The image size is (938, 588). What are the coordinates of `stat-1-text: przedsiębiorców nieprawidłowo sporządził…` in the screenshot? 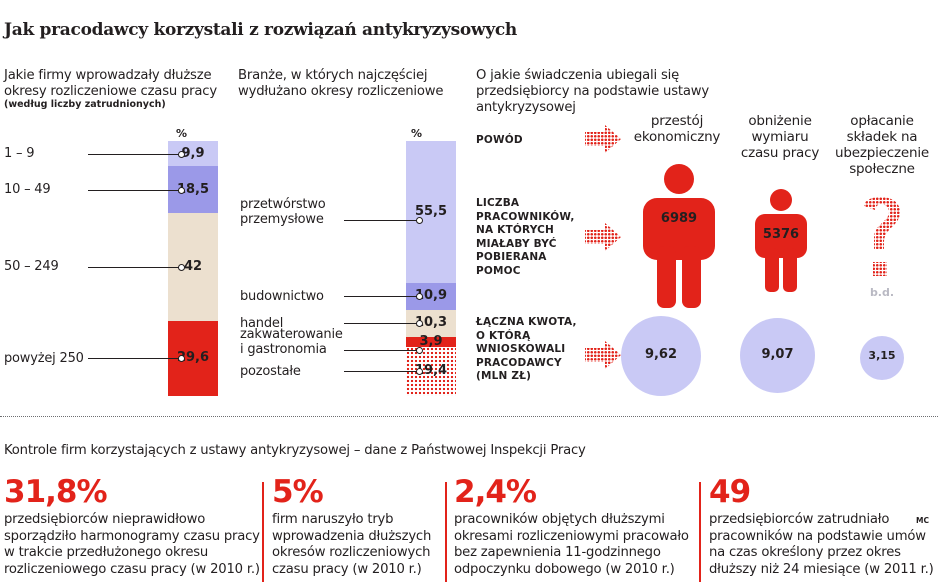 It's located at (132, 544).